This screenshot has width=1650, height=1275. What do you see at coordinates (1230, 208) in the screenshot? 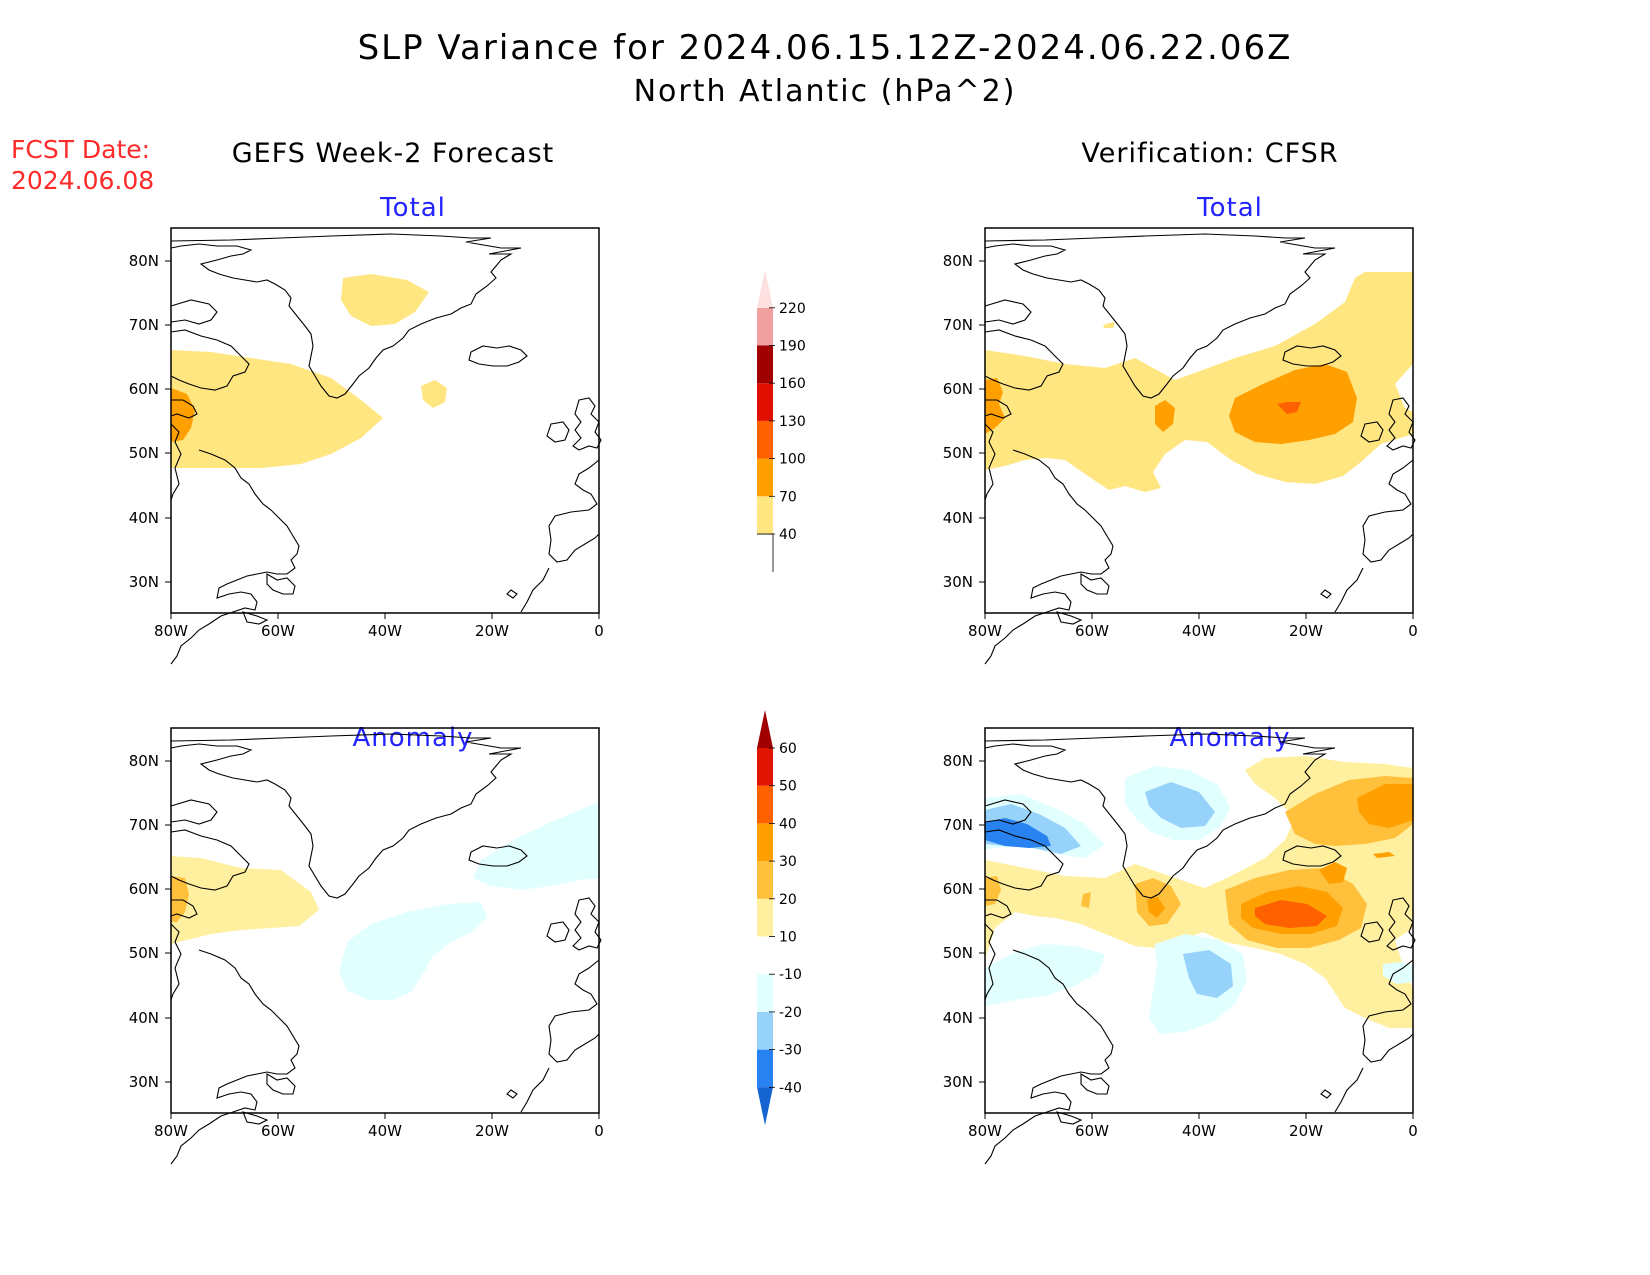
I see `panel-title-verification-total: Total` at bounding box center [1230, 208].